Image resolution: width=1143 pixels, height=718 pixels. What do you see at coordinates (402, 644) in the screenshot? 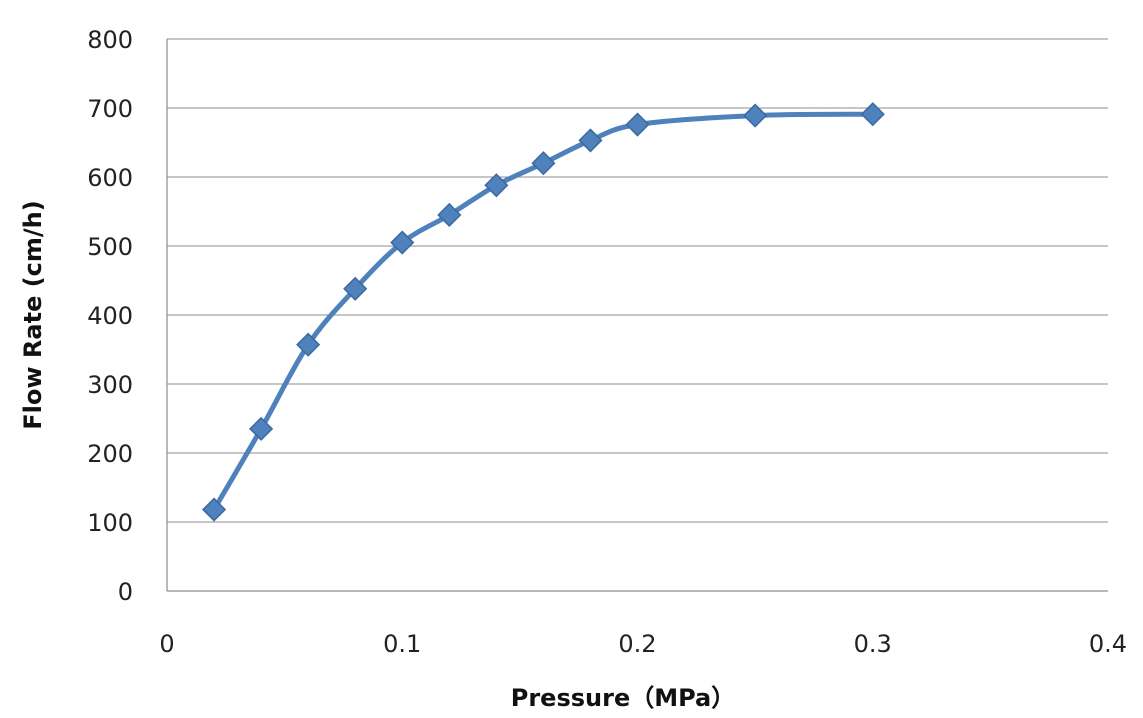
I see `x-tick-label: 0.1` at bounding box center [402, 644].